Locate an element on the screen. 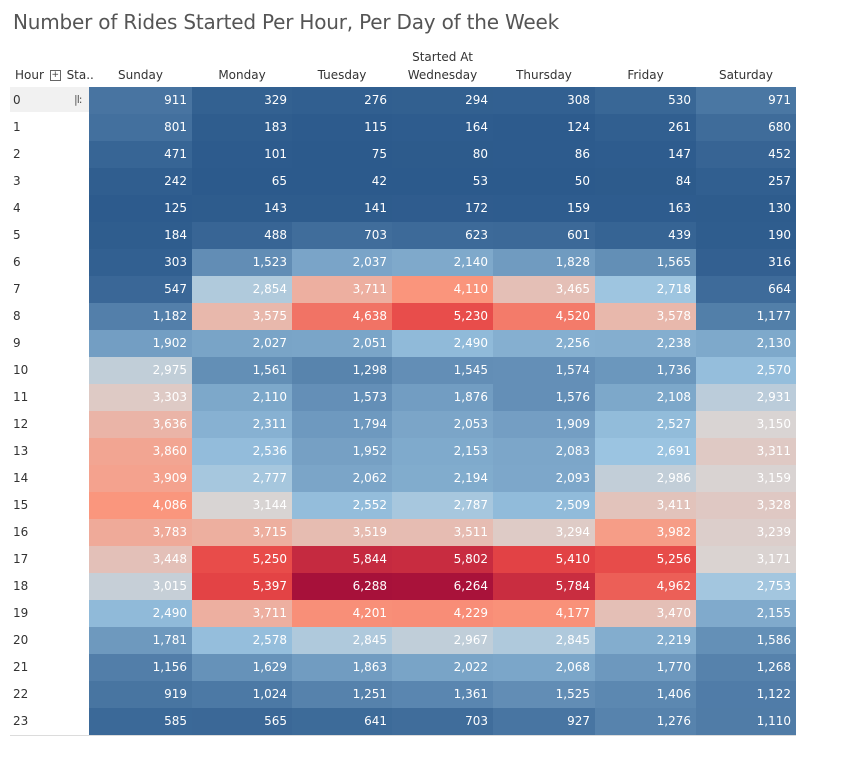 The height and width of the screenshot is (766, 848). heatmap-cell: 2,238 is located at coordinates (645, 343).